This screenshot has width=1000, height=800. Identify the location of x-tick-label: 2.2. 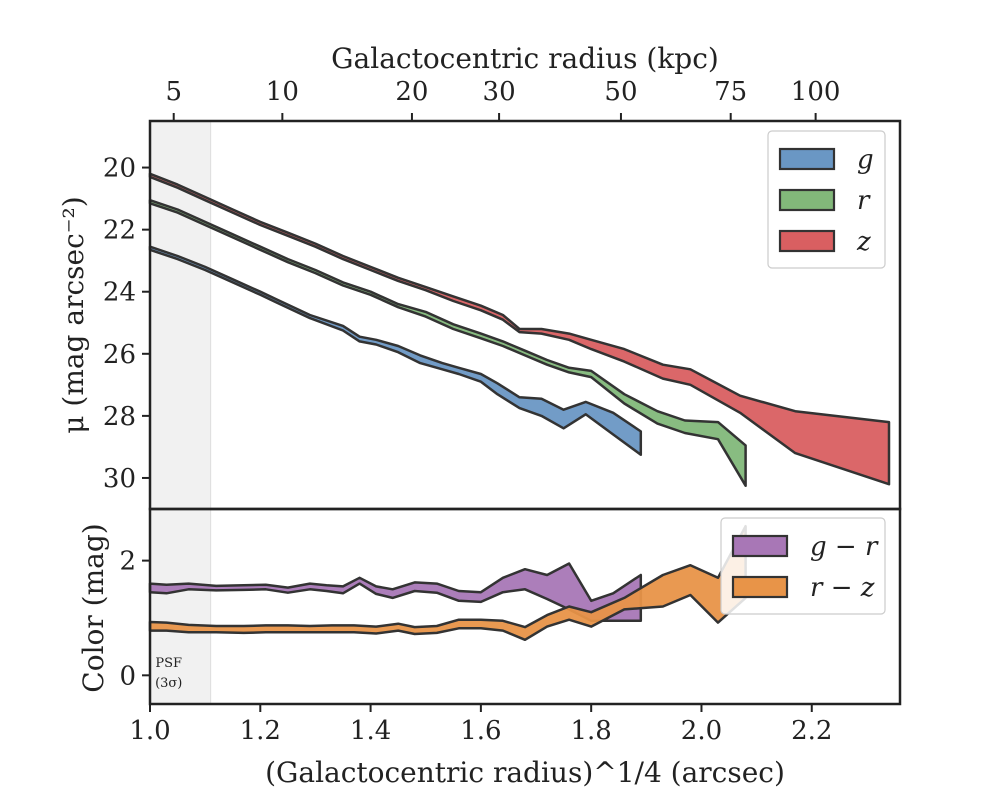
(811, 731).